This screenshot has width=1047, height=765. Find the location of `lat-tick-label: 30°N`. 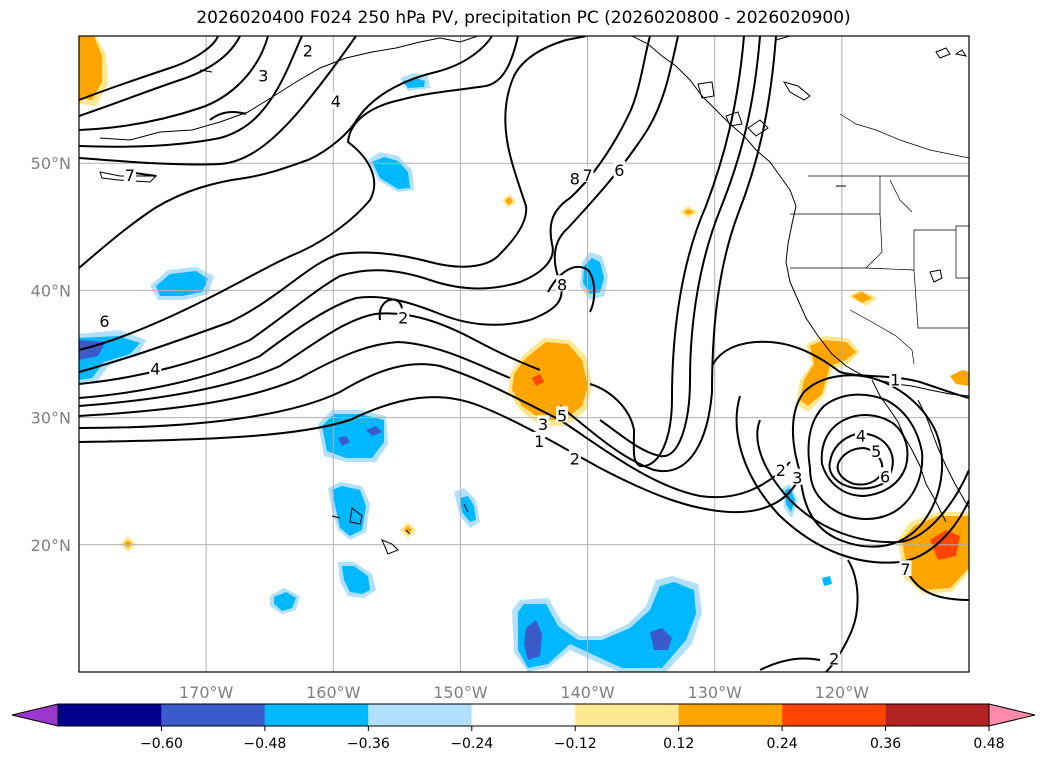

lat-tick-label: 30°N is located at coordinates (51, 418).